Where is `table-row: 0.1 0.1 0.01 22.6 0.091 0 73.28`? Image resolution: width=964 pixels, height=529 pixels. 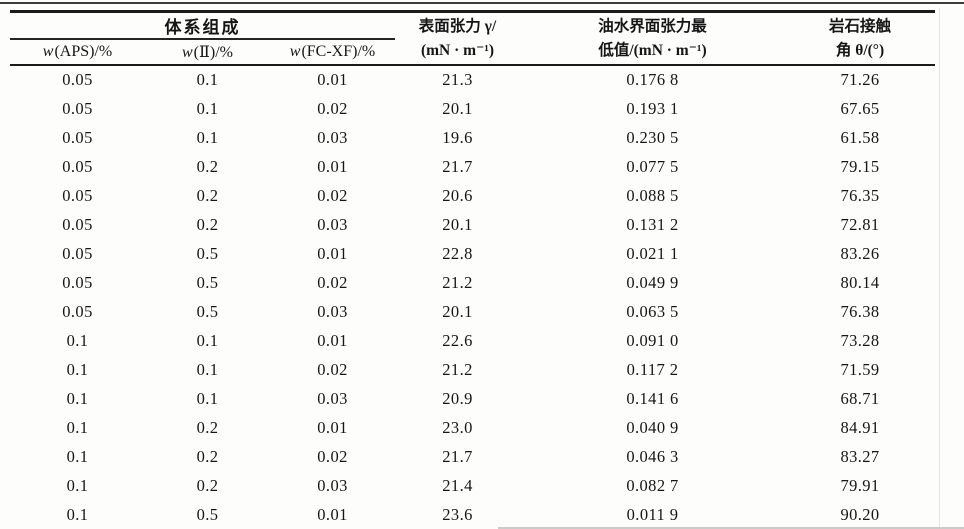 table-row: 0.1 0.1 0.01 22.6 0.091 0 73.28 is located at coordinates (472, 340).